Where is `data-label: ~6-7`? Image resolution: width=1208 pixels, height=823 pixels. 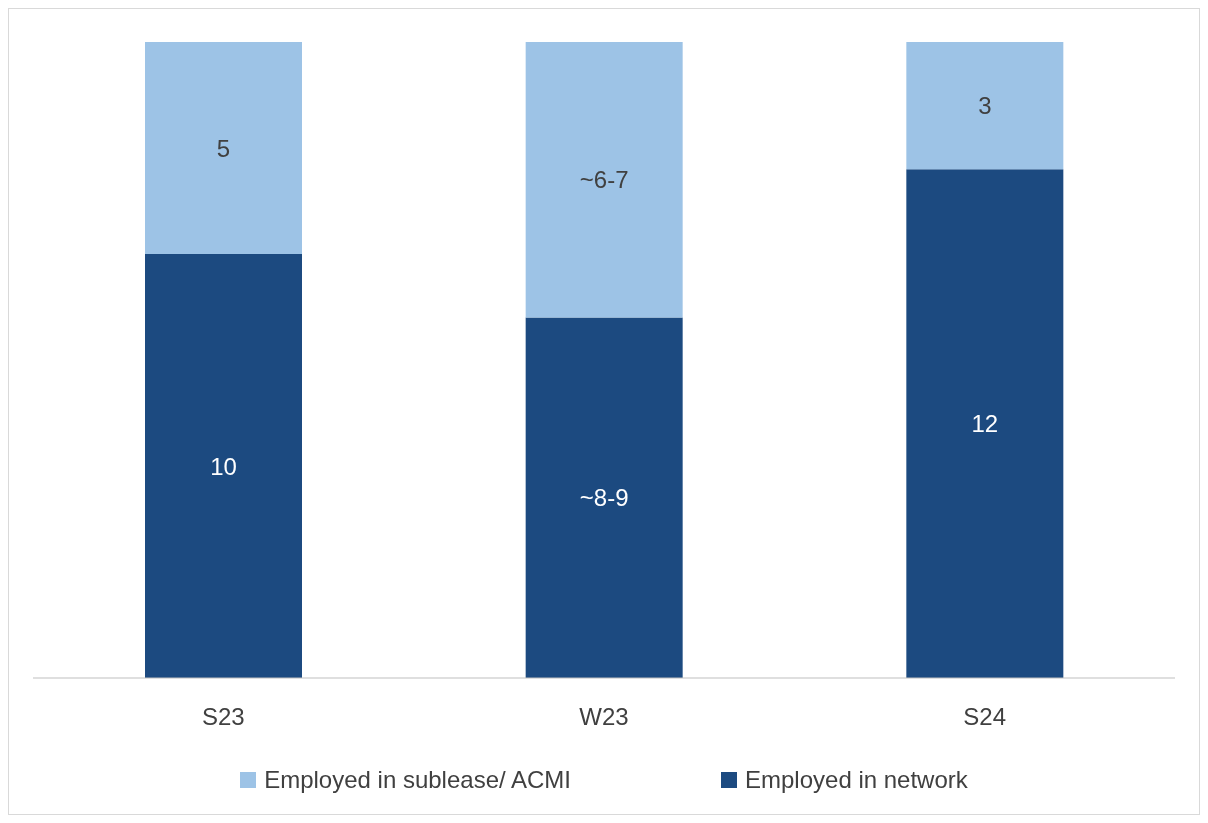
data-label: ~6-7 is located at coordinates (604, 180).